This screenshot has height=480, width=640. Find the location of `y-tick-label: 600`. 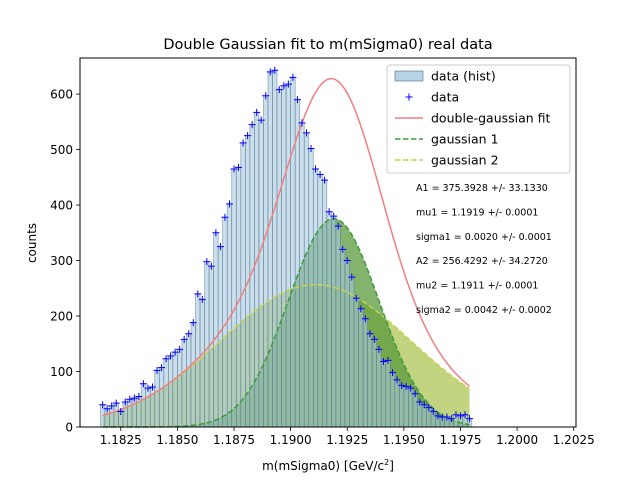

y-tick-label: 600 is located at coordinates (61, 94).